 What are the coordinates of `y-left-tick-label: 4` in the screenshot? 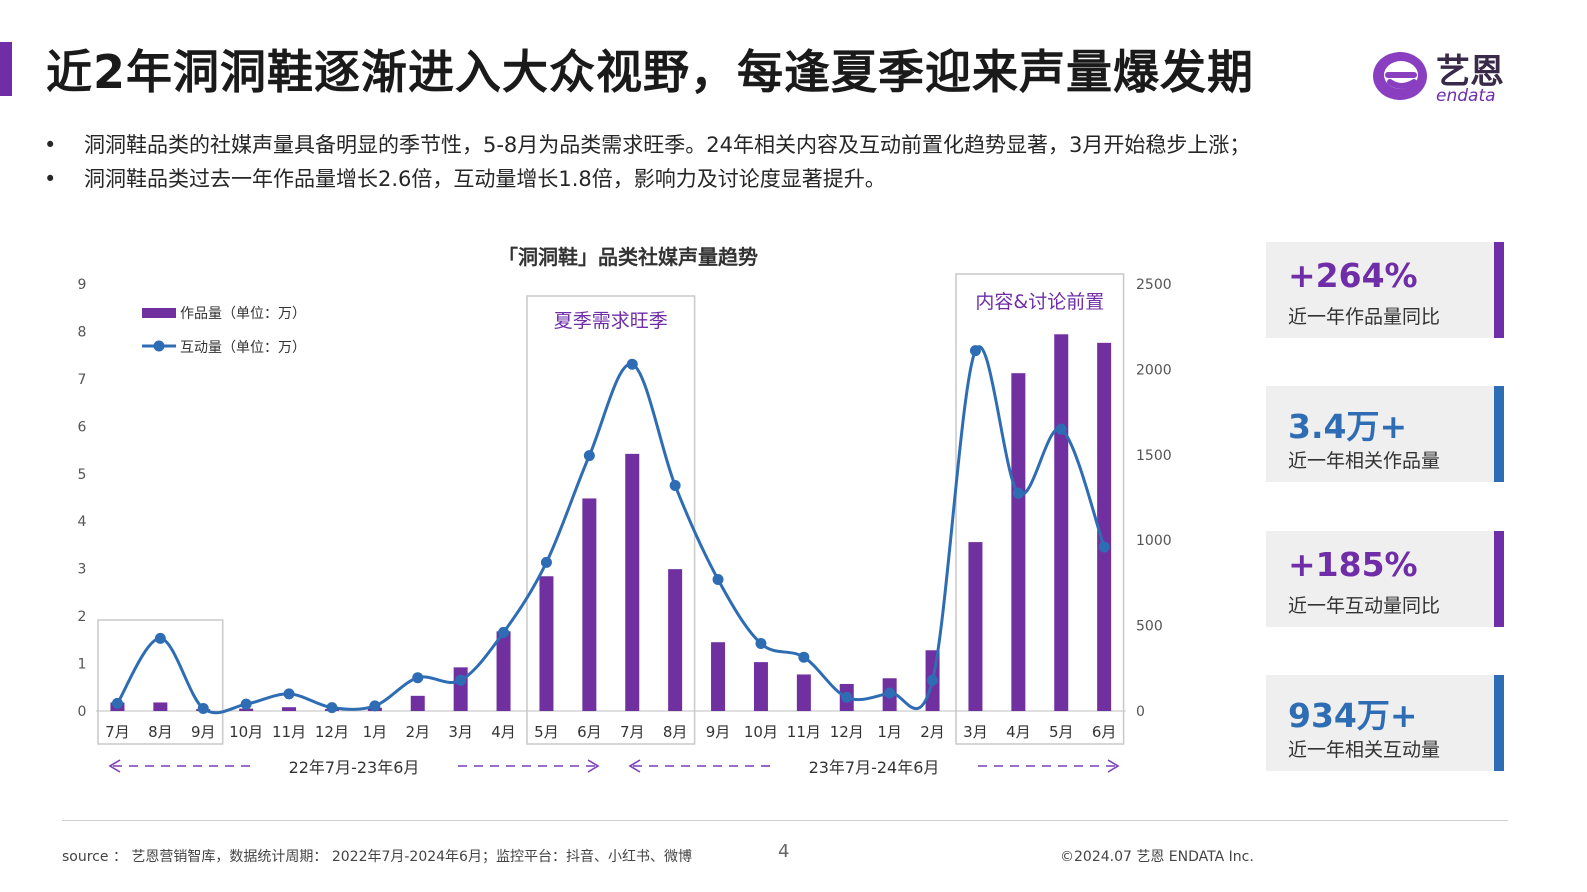 It's located at (82, 522).